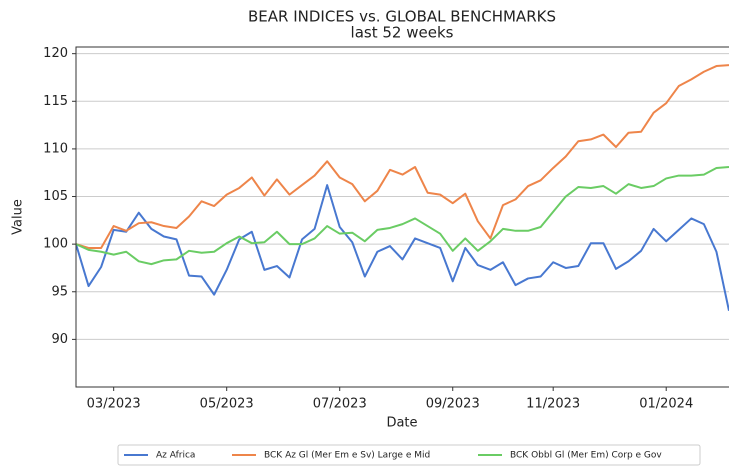 This screenshot has height=467, width=729. I want to click on x-tick-label: 07/2023, so click(340, 404).